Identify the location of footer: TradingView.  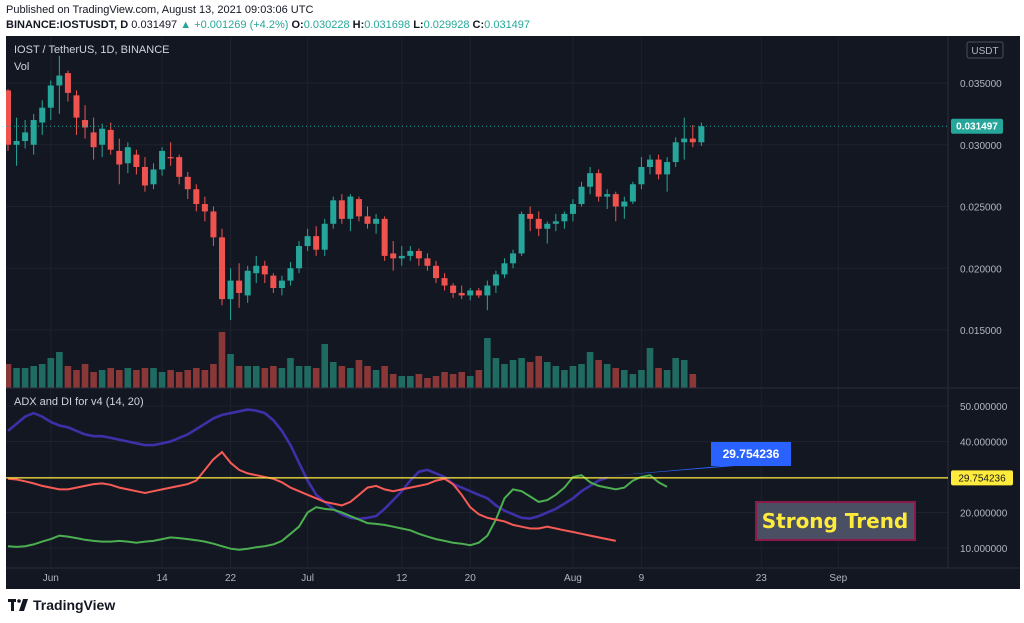
(512, 608).